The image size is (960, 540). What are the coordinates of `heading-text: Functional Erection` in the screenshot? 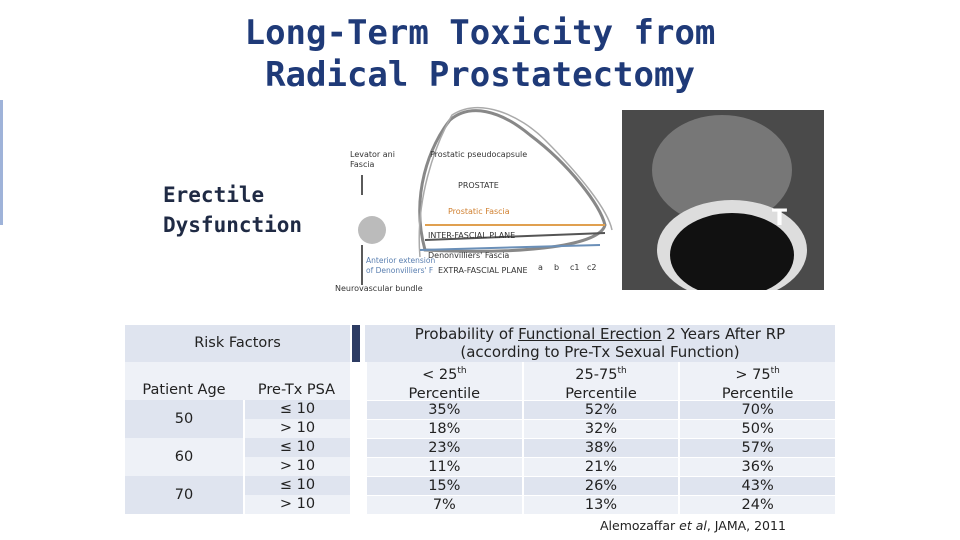 It's located at (590, 334).